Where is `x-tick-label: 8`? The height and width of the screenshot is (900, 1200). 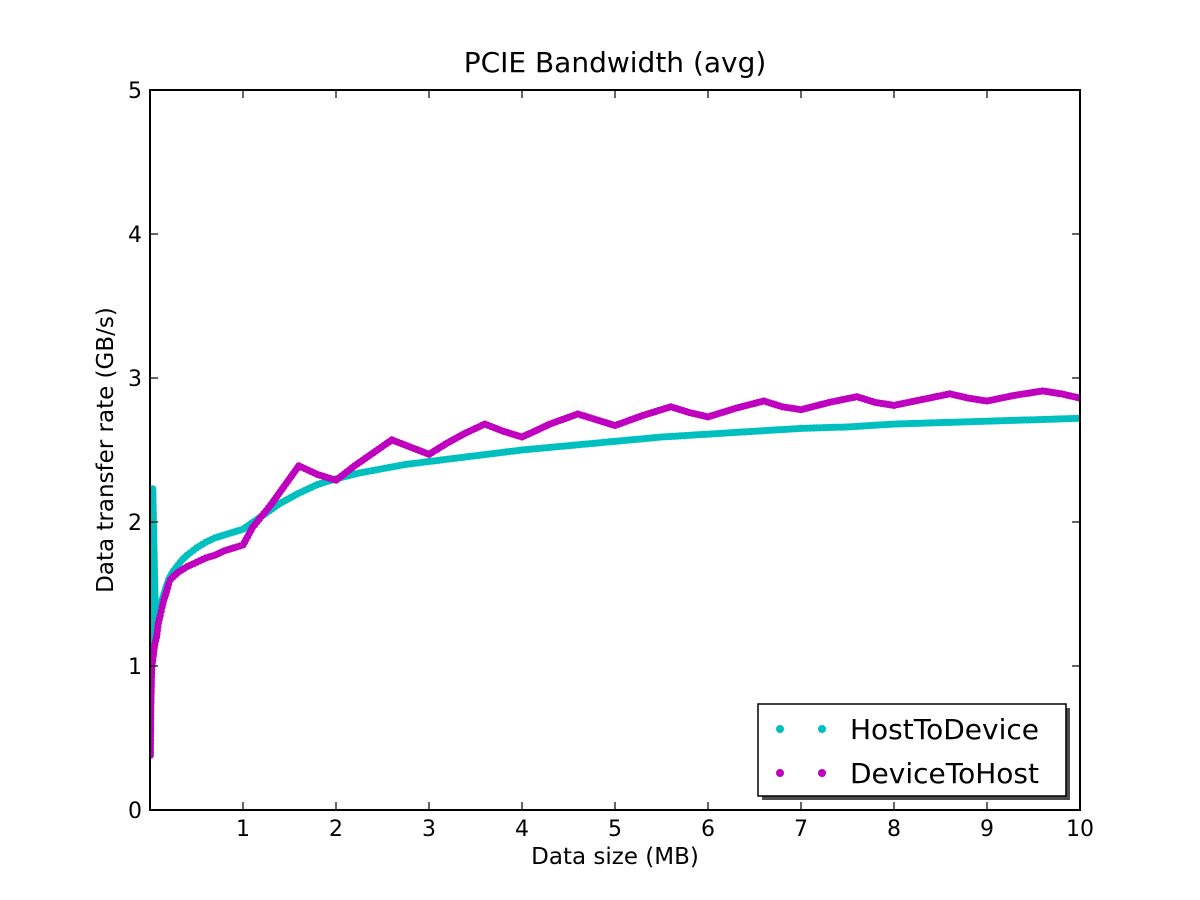
x-tick-label: 8 is located at coordinates (894, 829).